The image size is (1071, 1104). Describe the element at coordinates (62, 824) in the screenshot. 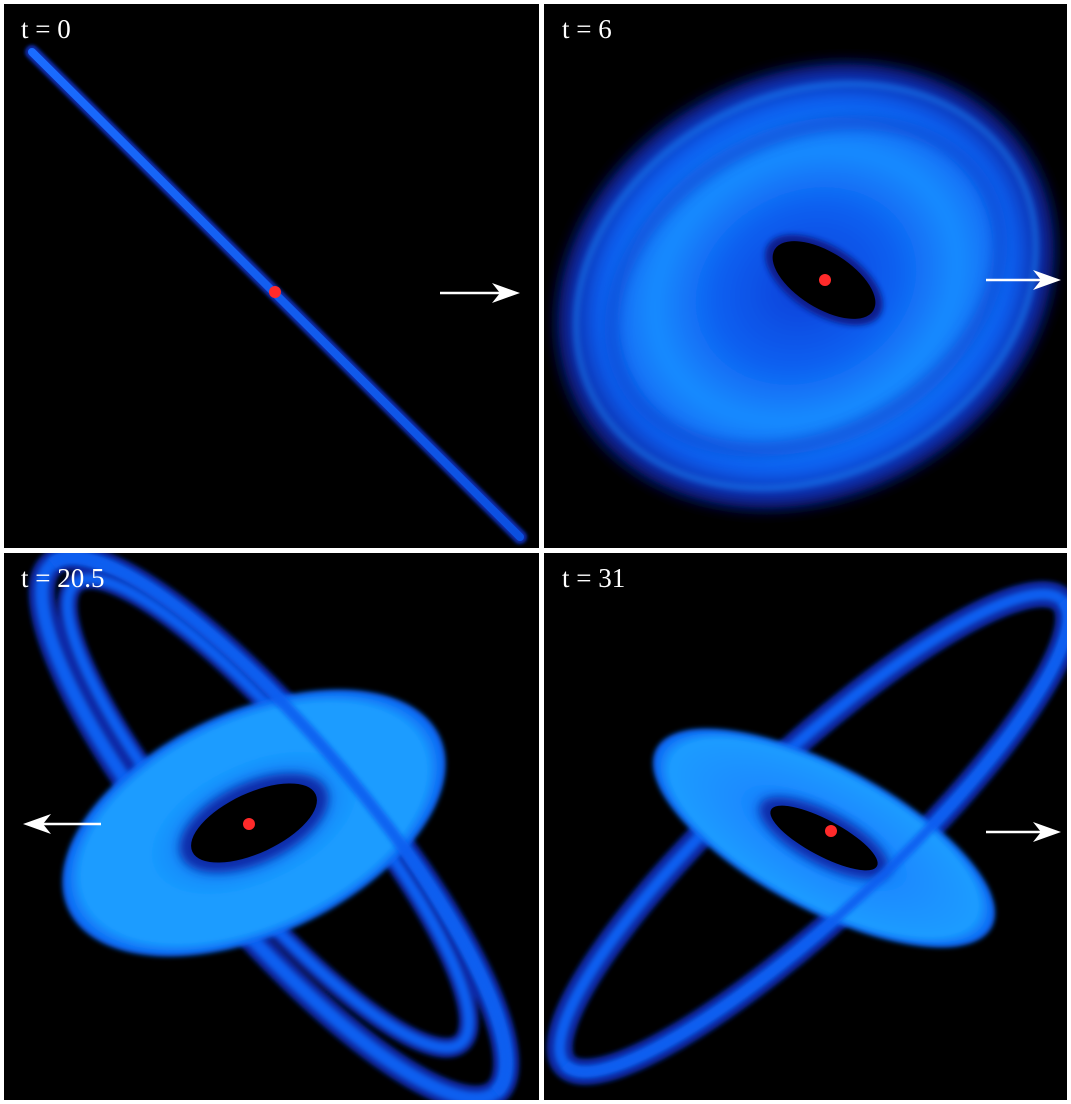

I see `direction-arrow-left` at that location.